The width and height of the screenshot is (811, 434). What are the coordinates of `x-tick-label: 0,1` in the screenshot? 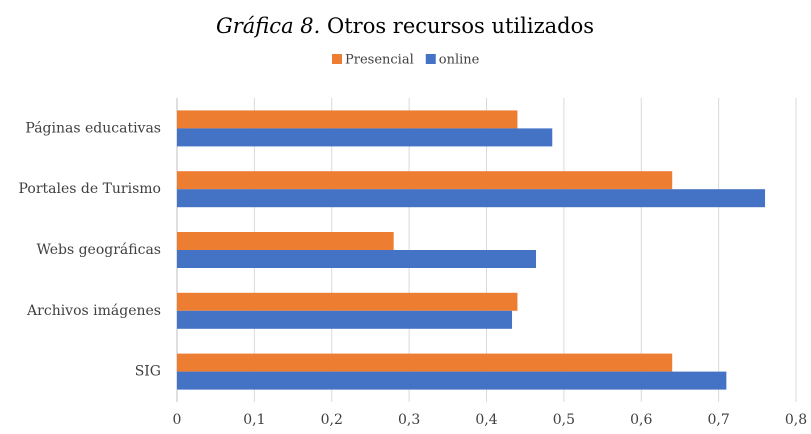 It's located at (254, 420).